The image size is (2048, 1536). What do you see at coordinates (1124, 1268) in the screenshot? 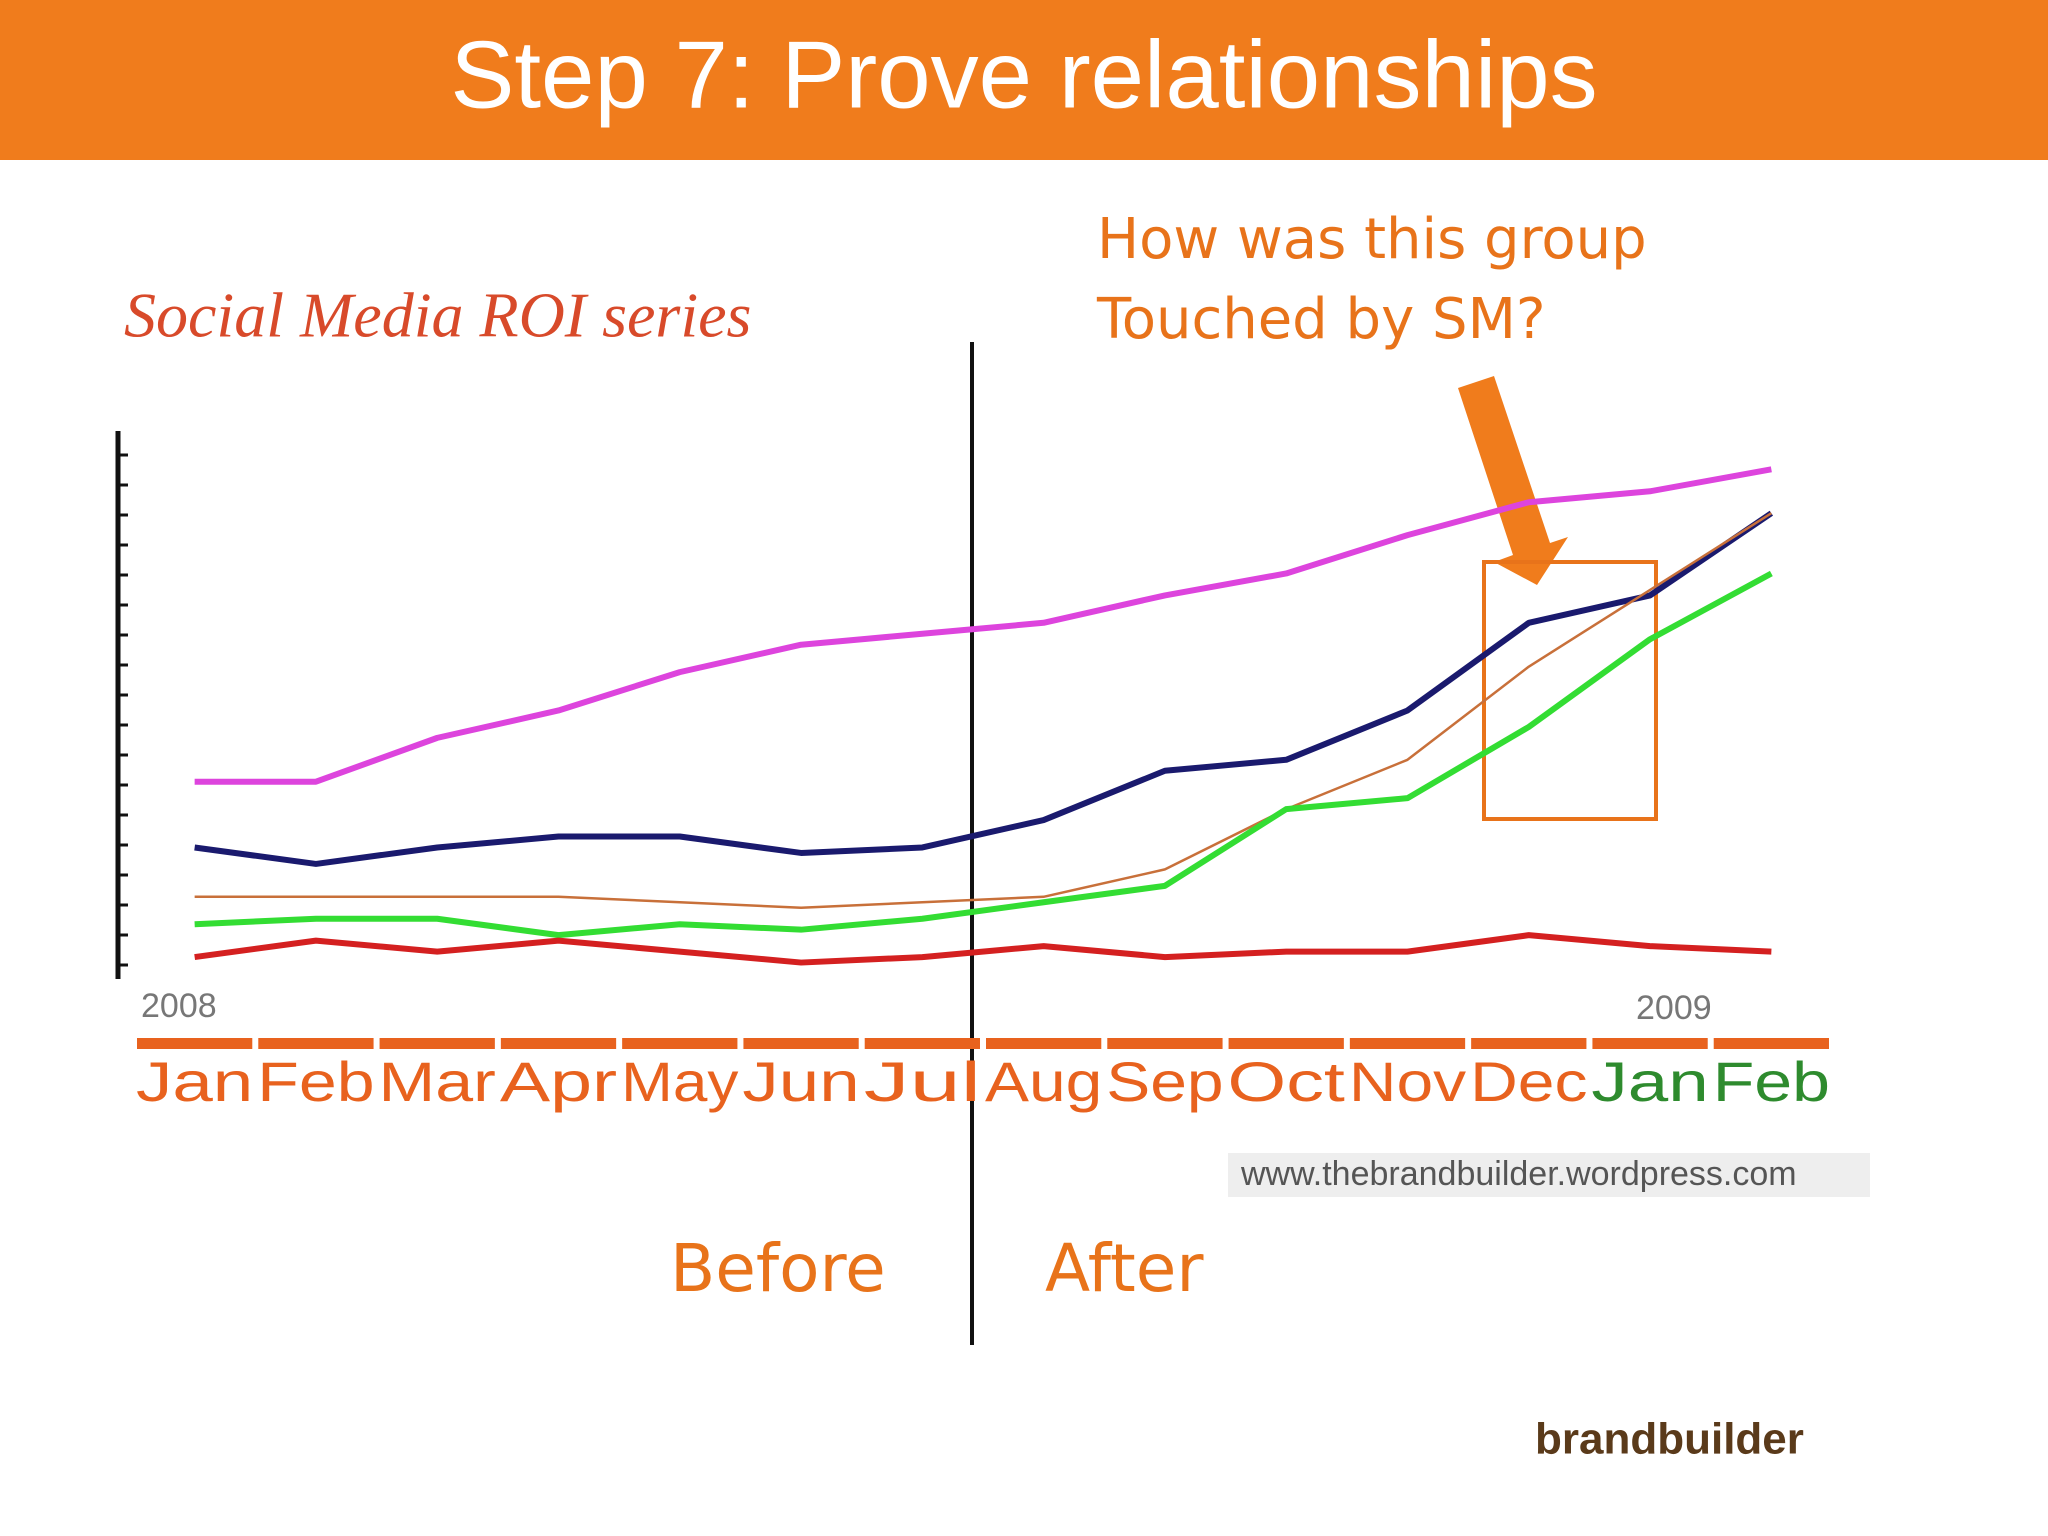
I see `after-label: After` at bounding box center [1124, 1268].